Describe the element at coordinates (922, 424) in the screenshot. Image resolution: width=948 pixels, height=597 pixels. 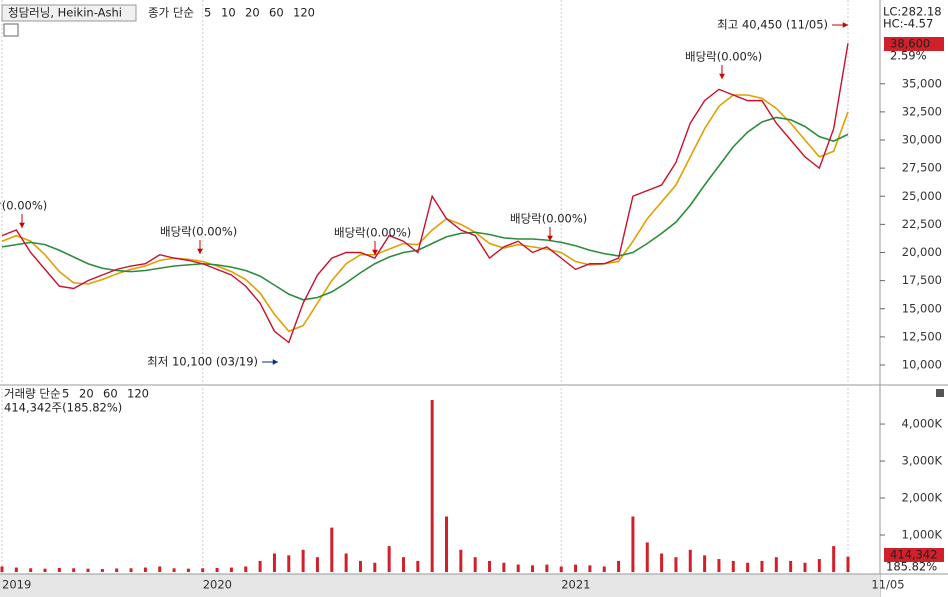
I see `y-tick-label: 4,000K` at that location.